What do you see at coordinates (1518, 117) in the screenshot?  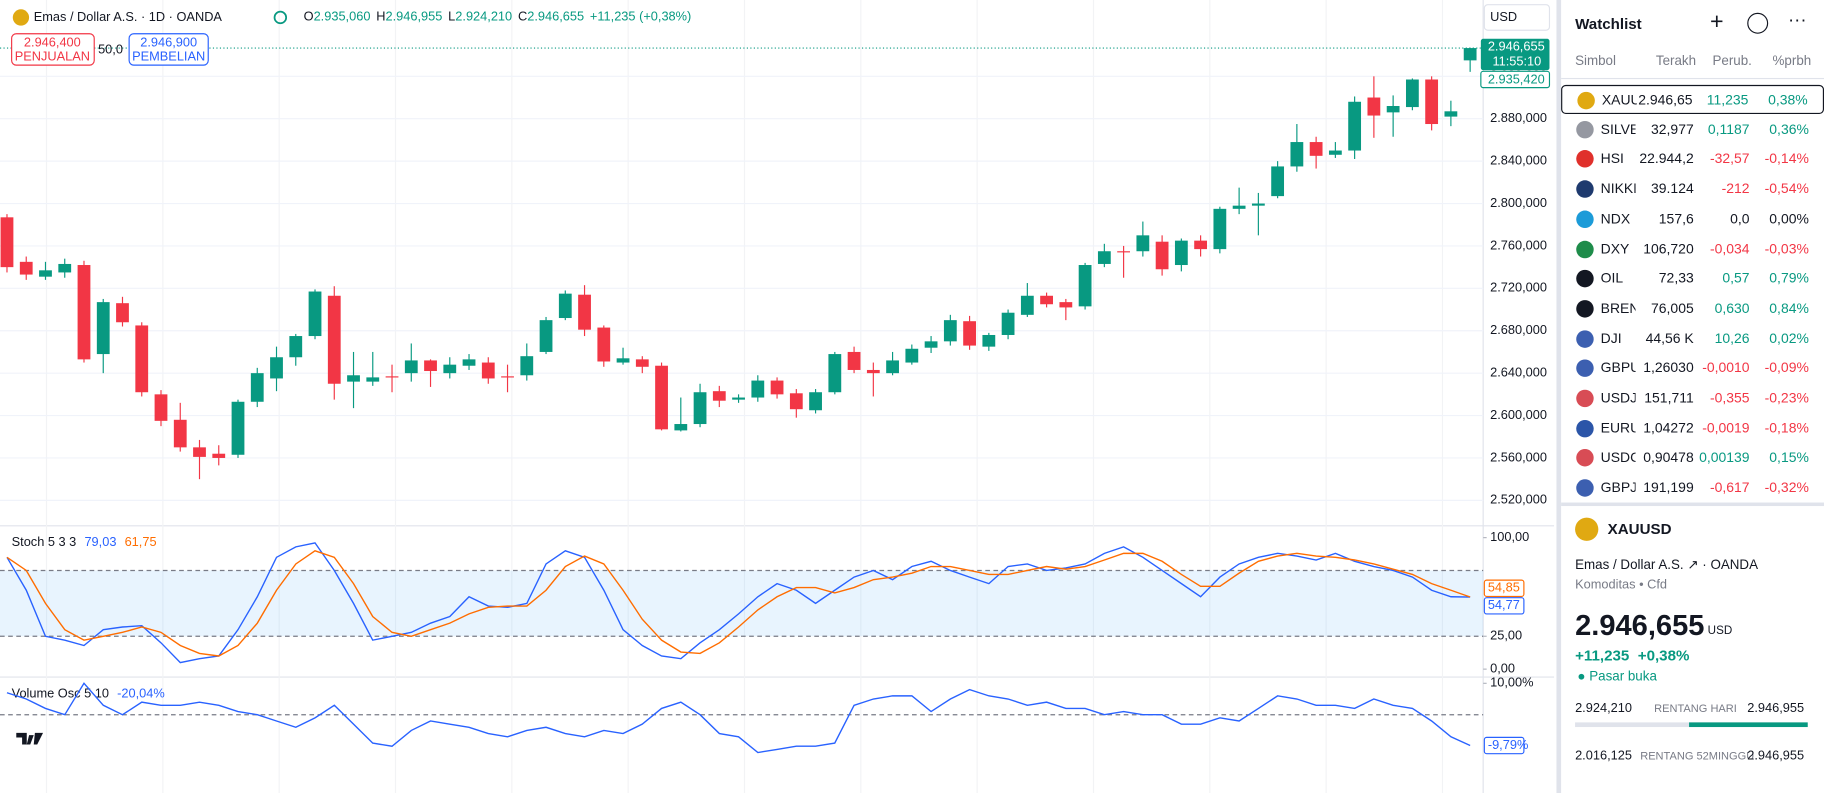 I see `y-tick-label: 2.880,000` at bounding box center [1518, 117].